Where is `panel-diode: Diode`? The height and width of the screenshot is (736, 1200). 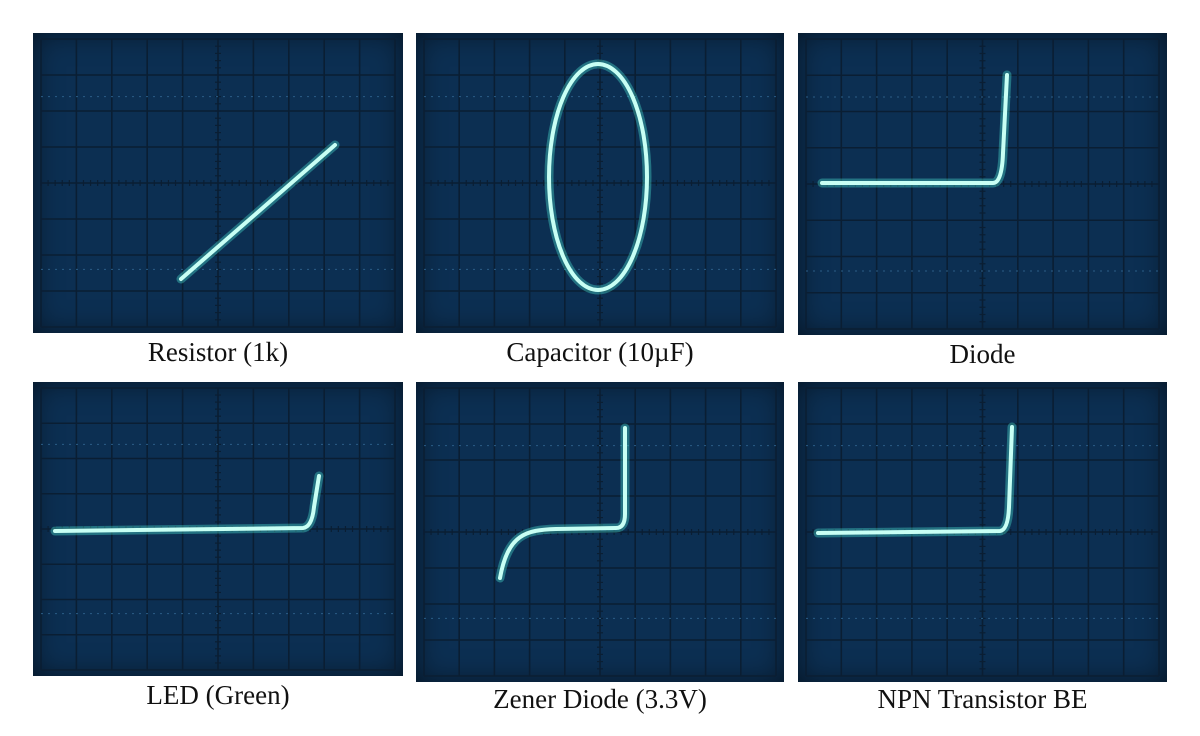 panel-diode: Diode is located at coordinates (982, 201).